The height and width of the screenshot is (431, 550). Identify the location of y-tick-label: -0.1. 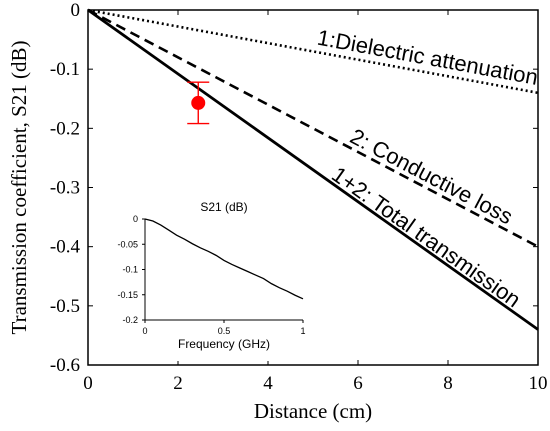
(65, 69).